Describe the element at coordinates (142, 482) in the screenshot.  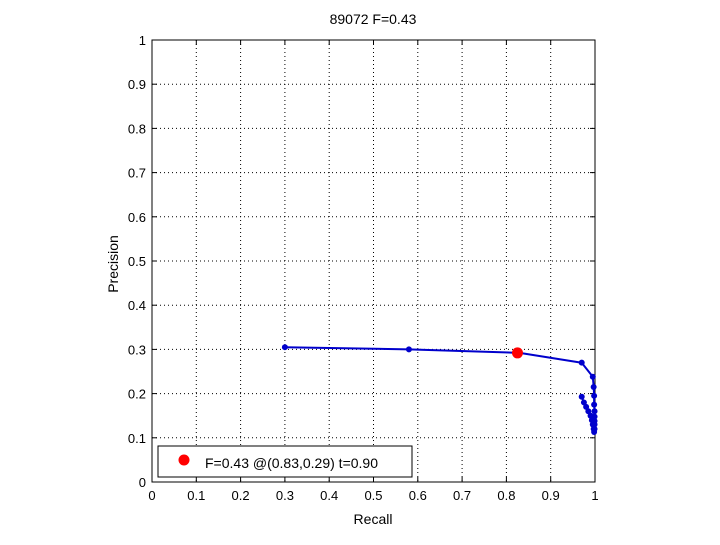
I see `y-tick-label: 0` at that location.